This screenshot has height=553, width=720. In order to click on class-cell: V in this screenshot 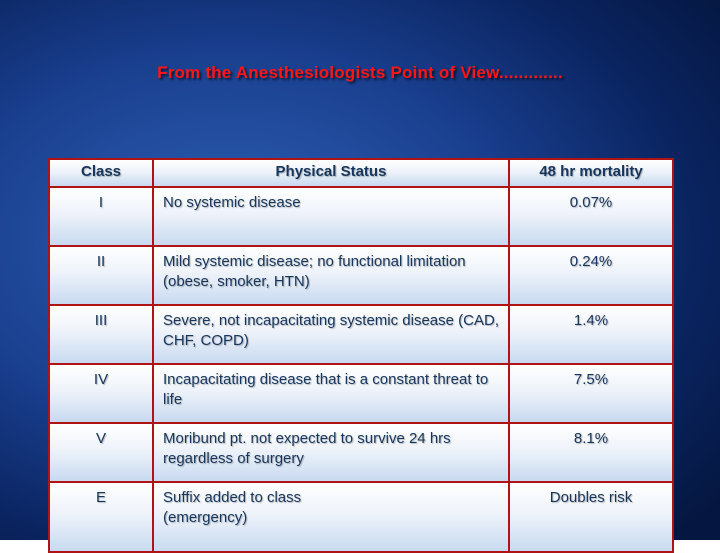, I will do `click(101, 452)`.